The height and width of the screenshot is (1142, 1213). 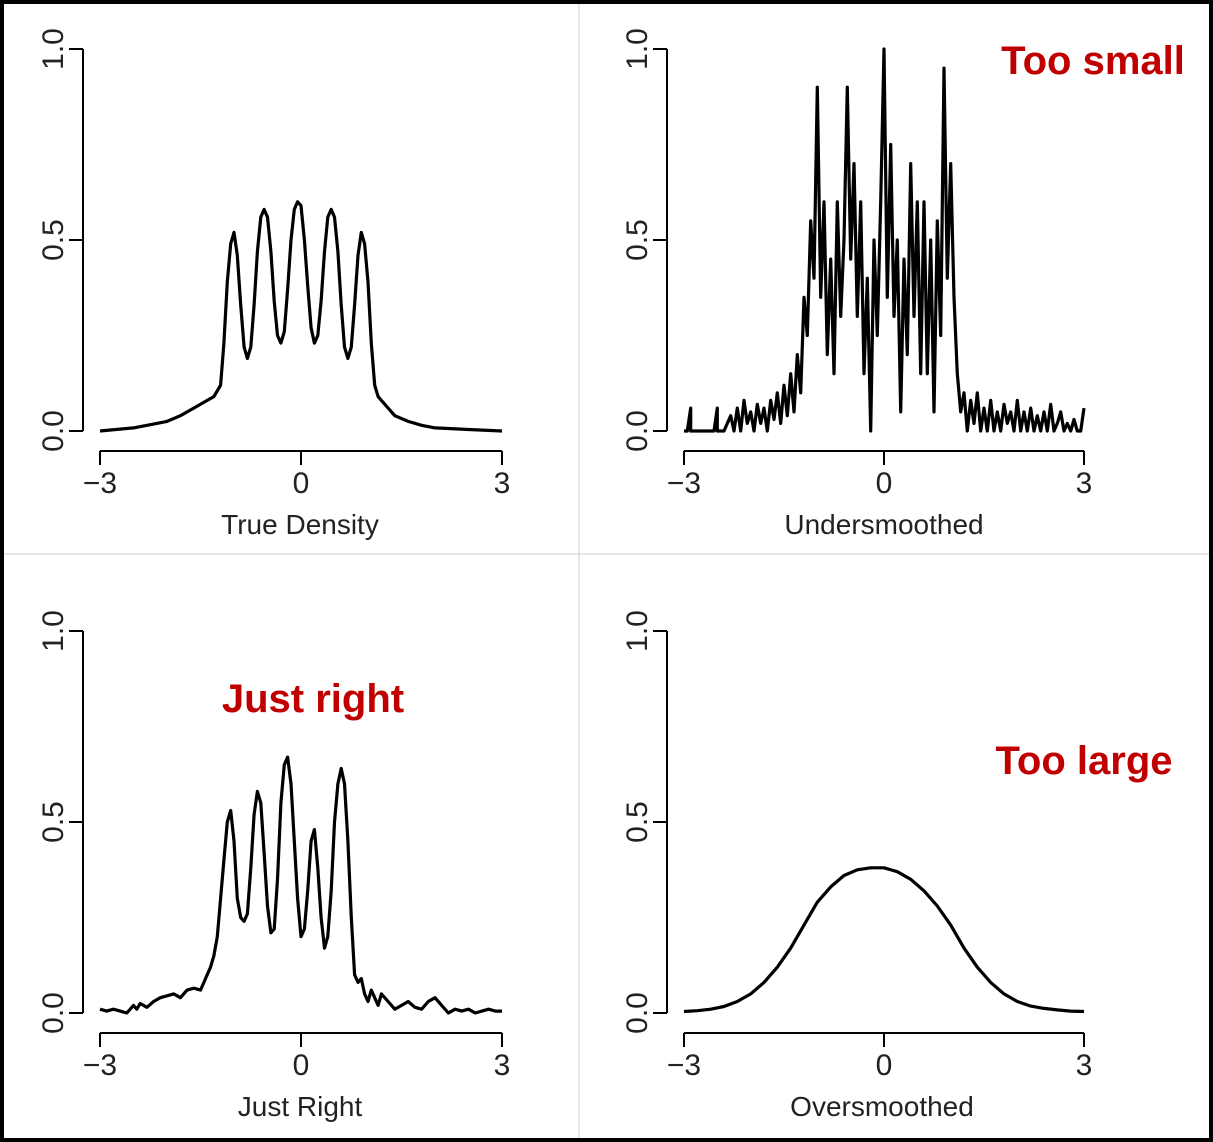 I want to click on x-axis-label: Just Right, so click(x=300, y=1106).